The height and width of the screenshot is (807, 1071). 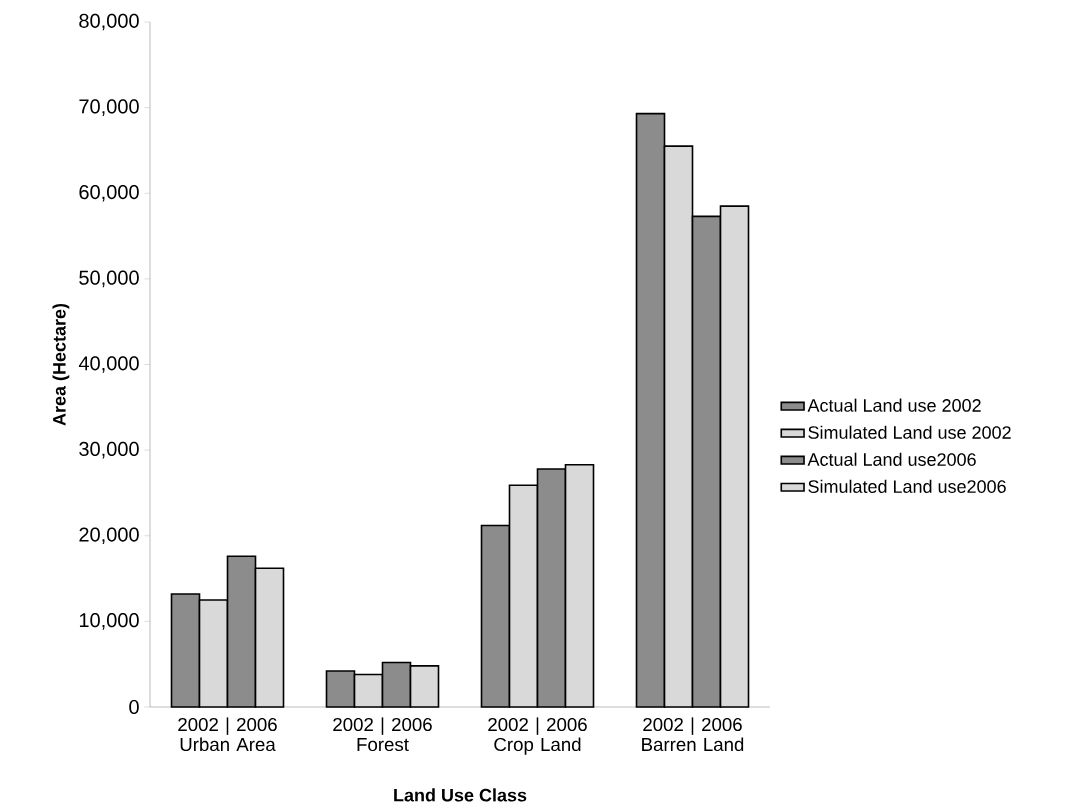 I want to click on legend-label: Actual Land use 2002, so click(x=894, y=405).